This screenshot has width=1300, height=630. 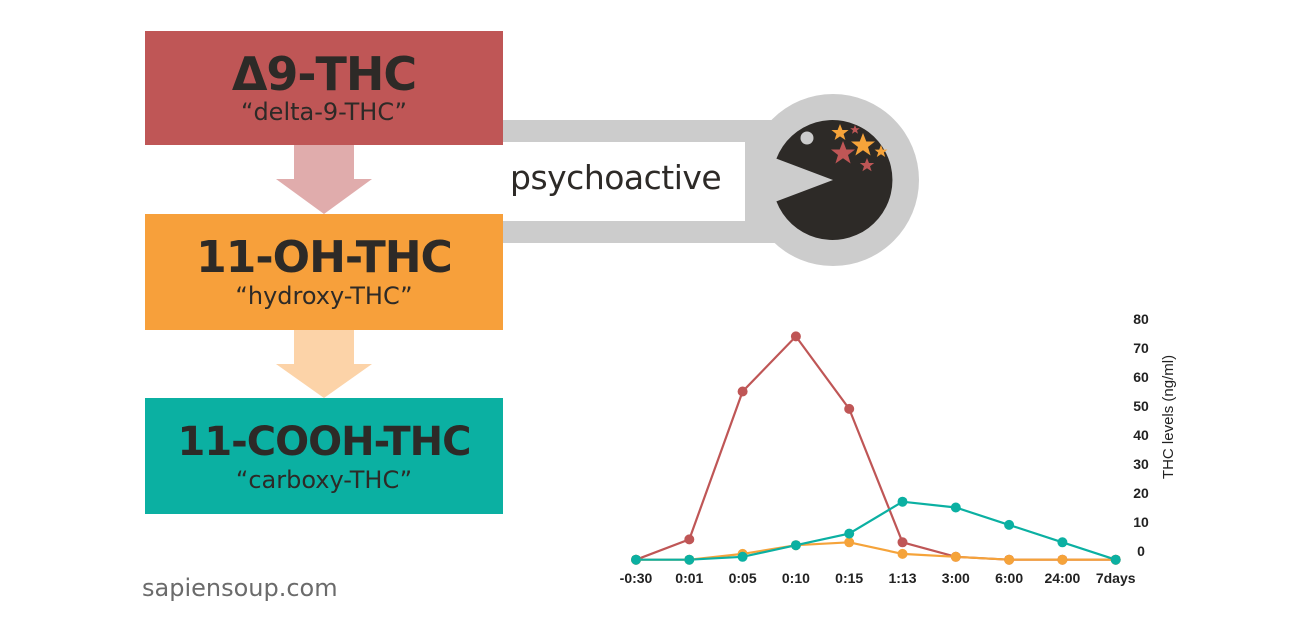 I want to click on box-title: 11-OH-THC, so click(x=324, y=257).